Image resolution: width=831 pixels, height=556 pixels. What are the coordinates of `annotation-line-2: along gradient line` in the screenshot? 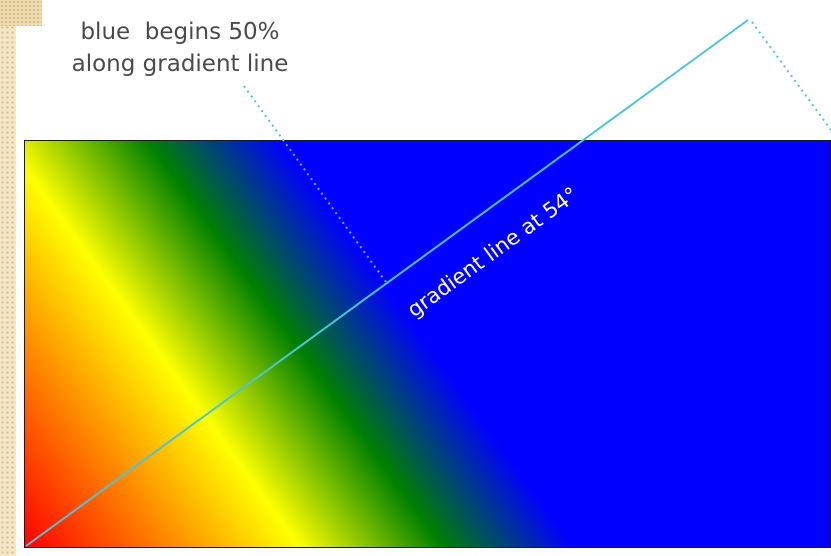 It's located at (180, 64).